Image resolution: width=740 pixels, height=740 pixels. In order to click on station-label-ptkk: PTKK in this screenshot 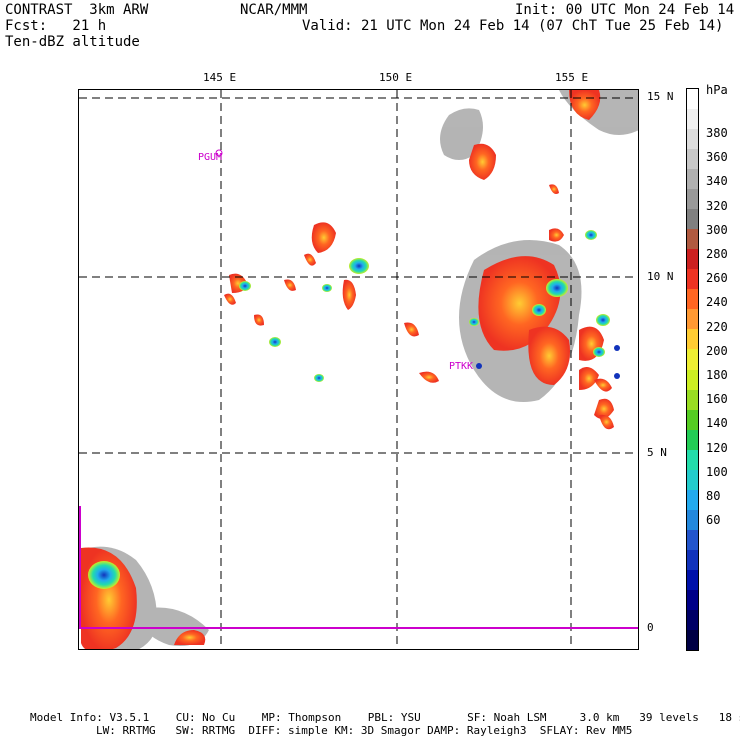, I will do `click(461, 366)`.